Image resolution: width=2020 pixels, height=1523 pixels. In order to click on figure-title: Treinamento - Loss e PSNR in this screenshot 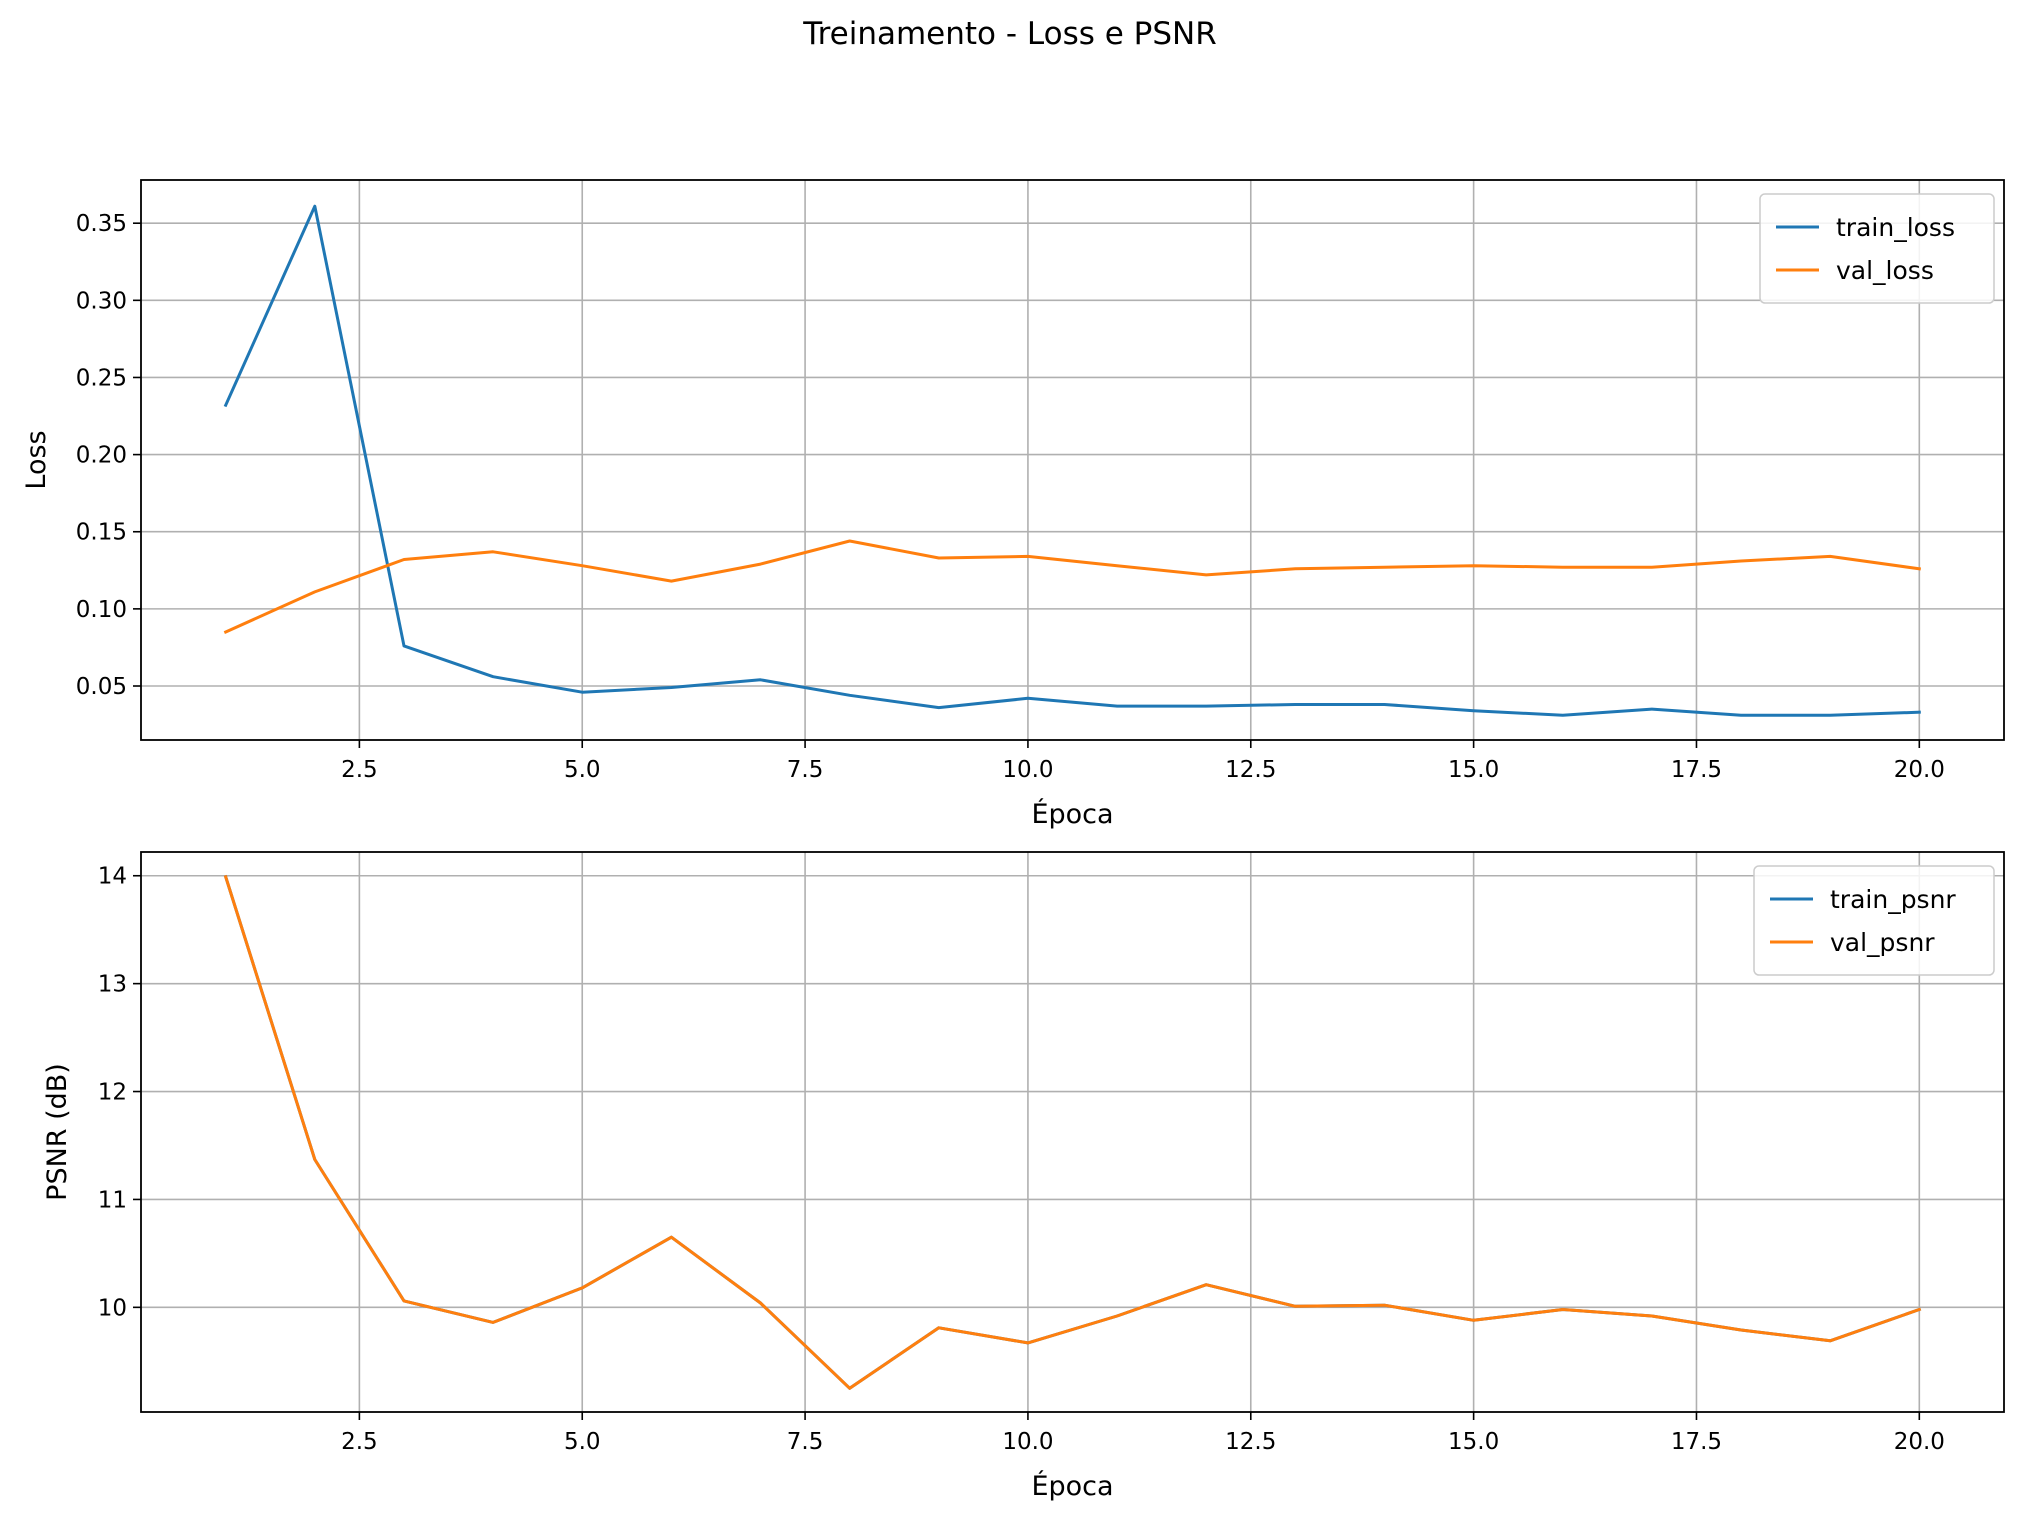, I will do `click(1009, 34)`.